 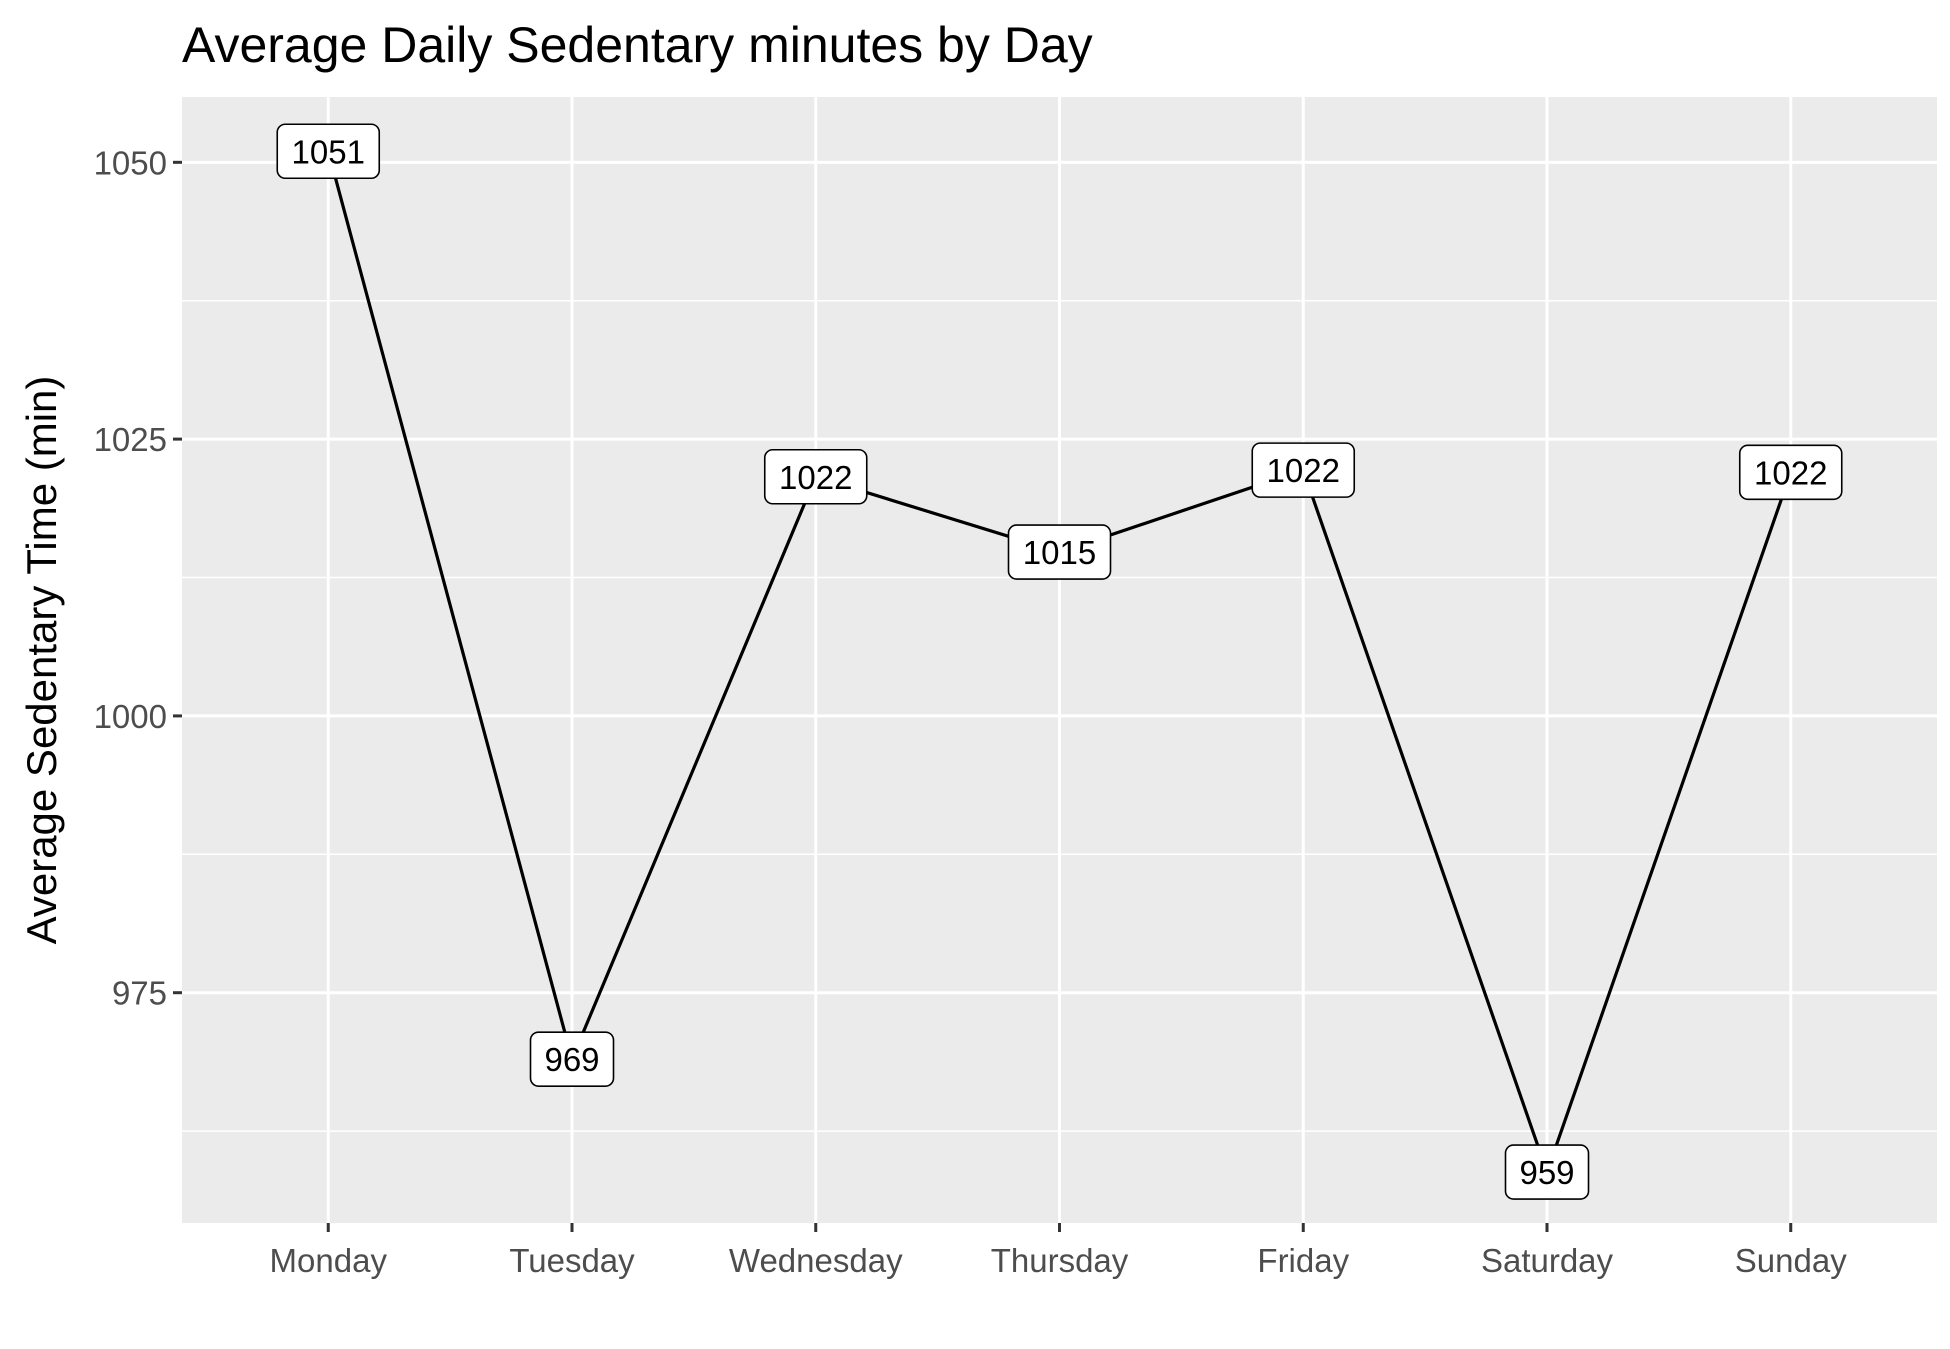 I want to click on chart-title: Average Daily Sedentary minutes by Day, so click(x=637, y=45).